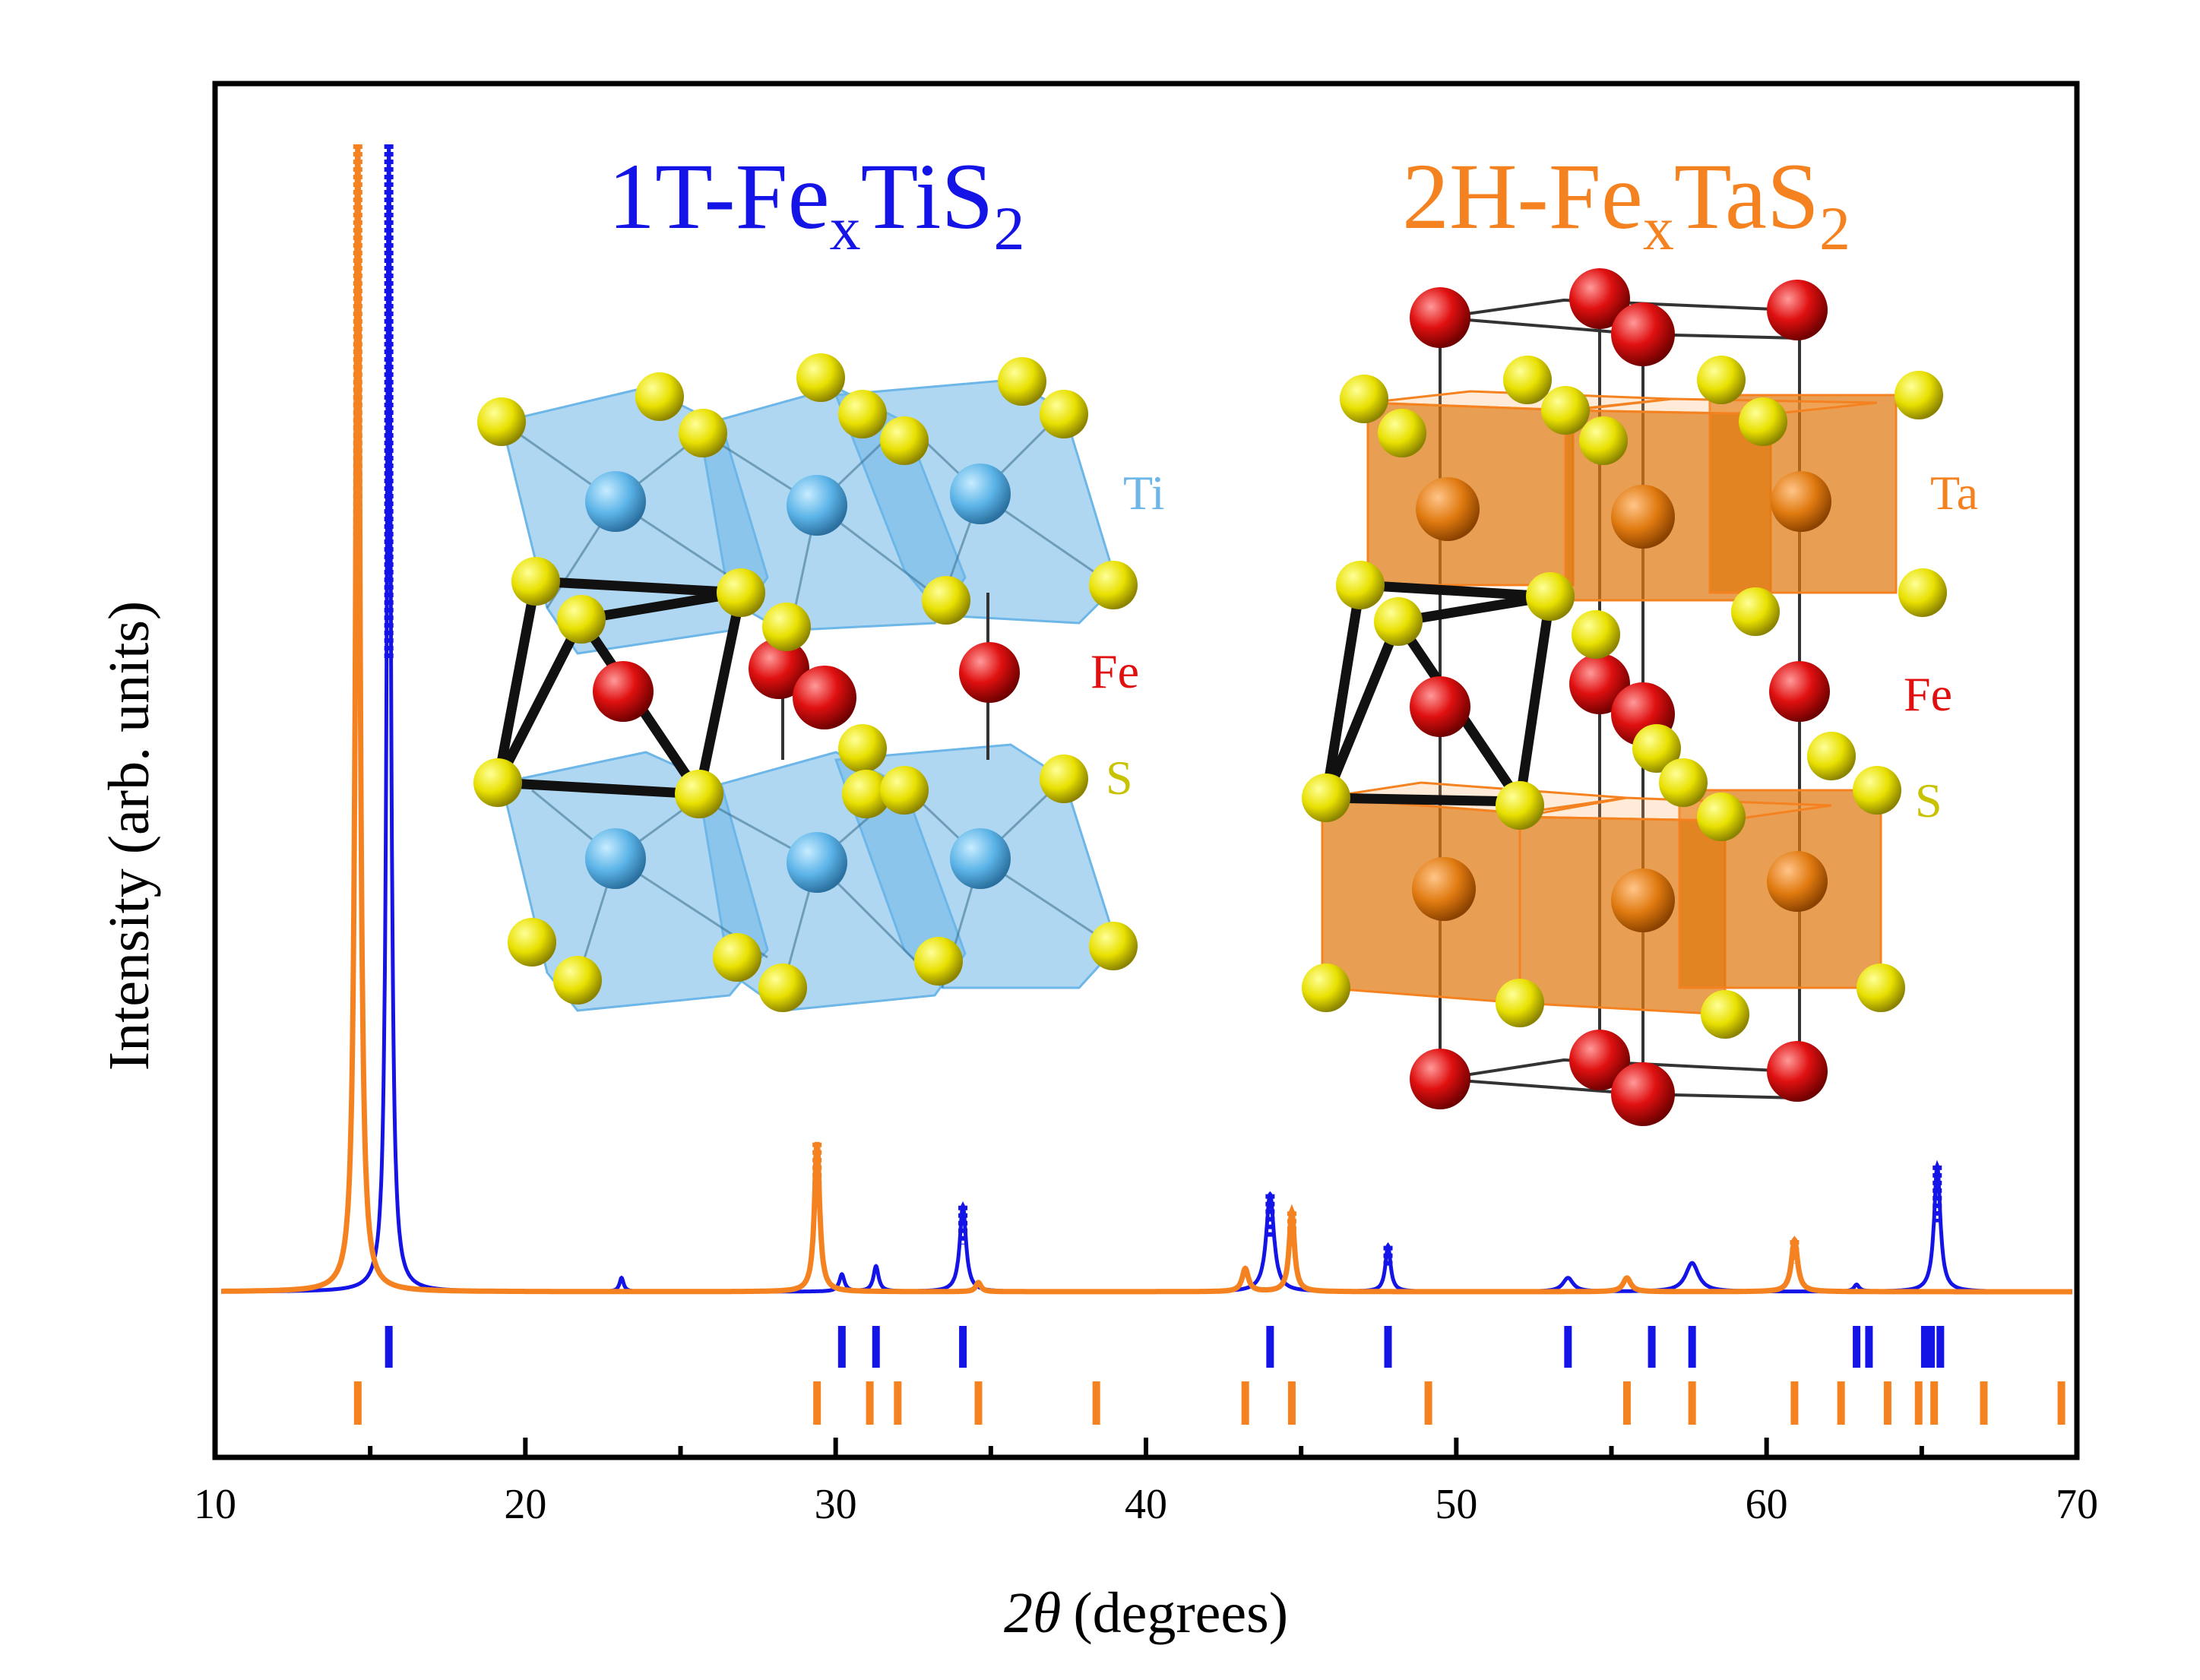  I want to click on x-axis: 10 20 30 40 50 60 70, so click(1146, 1483).